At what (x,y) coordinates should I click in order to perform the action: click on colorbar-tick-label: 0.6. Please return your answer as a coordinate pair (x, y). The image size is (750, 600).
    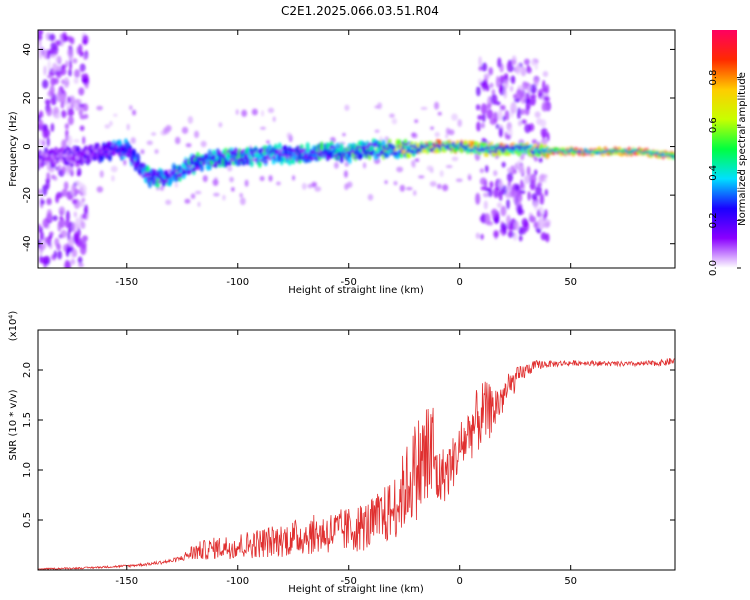
    Looking at the image, I should click on (713, 125).